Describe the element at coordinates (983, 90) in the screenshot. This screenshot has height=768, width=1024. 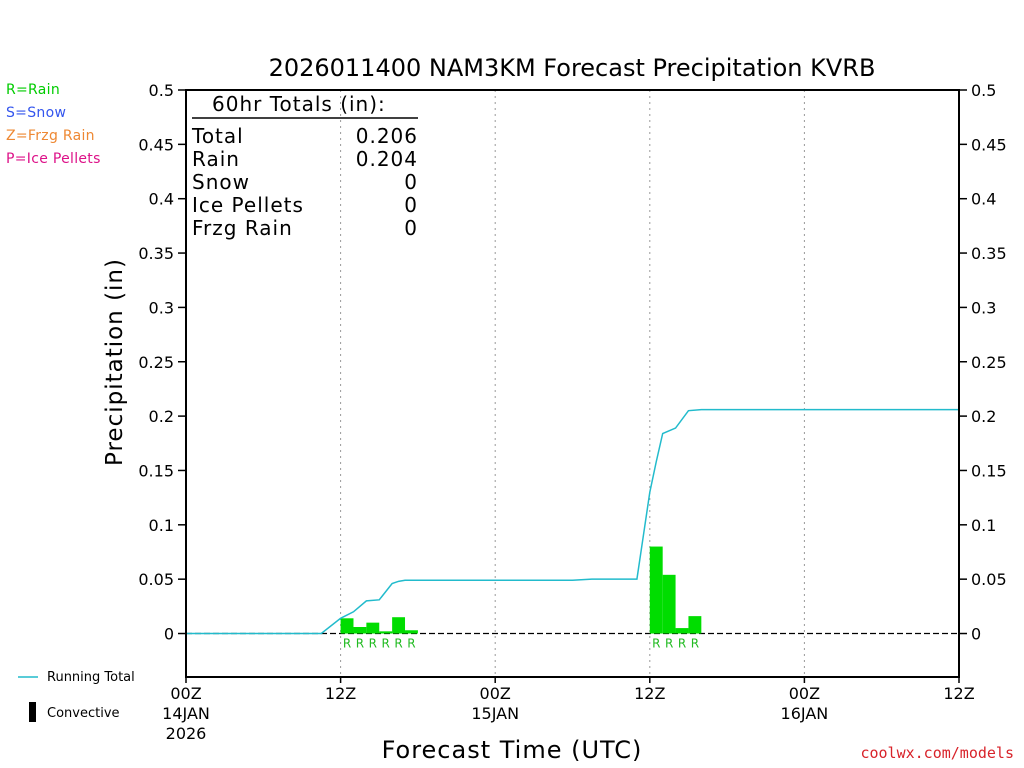
I see `y-tick-label-right: 0.5` at that location.